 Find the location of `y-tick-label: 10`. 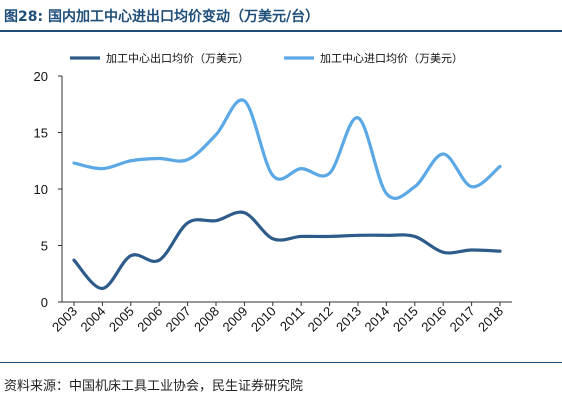

y-tick-label: 10 is located at coordinates (41, 189).